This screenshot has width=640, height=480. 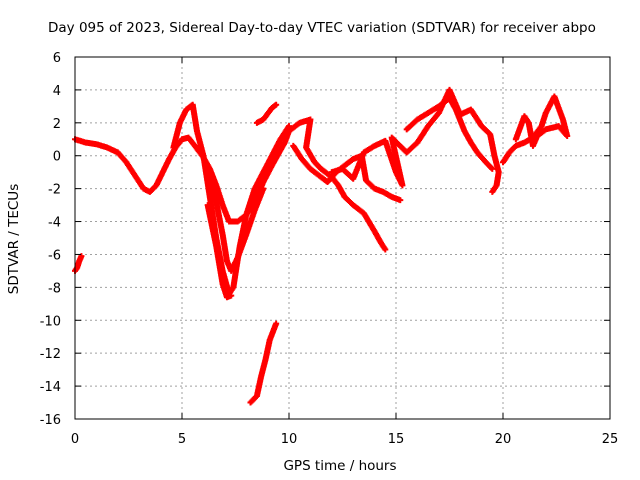 What do you see at coordinates (503, 439) in the screenshot?
I see `x-tick-label: 20` at bounding box center [503, 439].